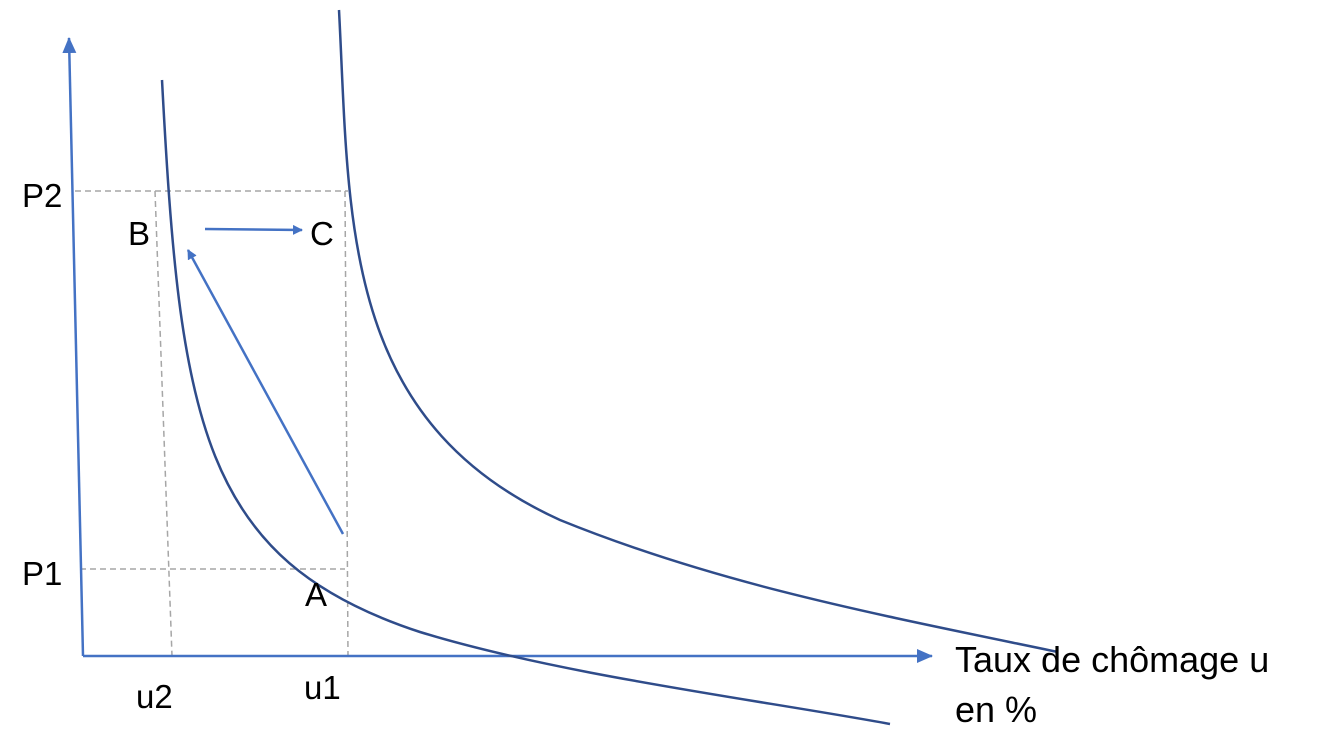 The image size is (1334, 731). Describe the element at coordinates (163, 423) in the screenshot. I see `u2-guide-line` at that location.